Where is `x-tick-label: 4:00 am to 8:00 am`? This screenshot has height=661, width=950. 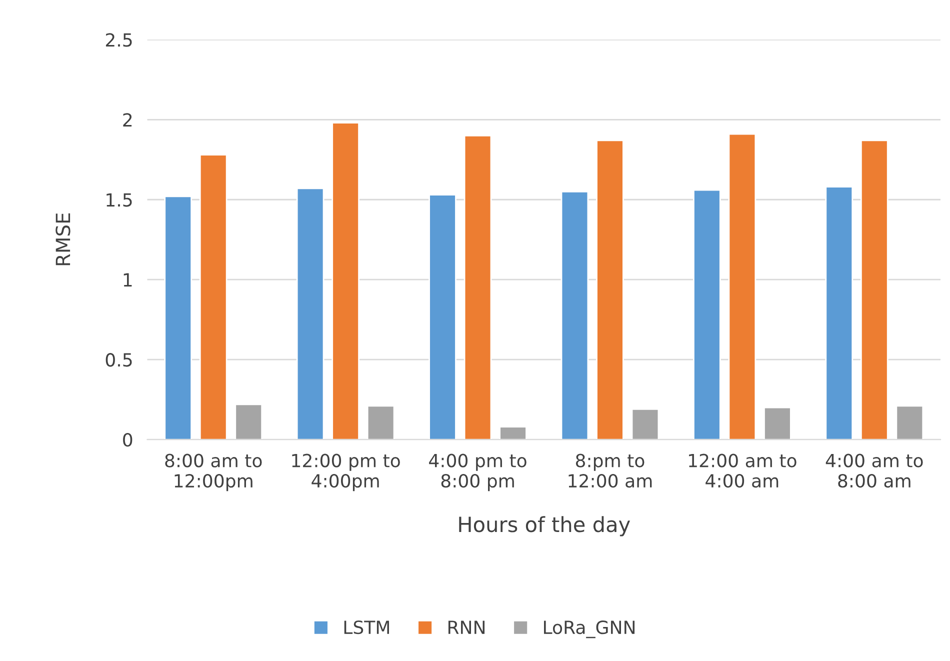
x-tick-label: 4:00 am to 8:00 am is located at coordinates (874, 471).